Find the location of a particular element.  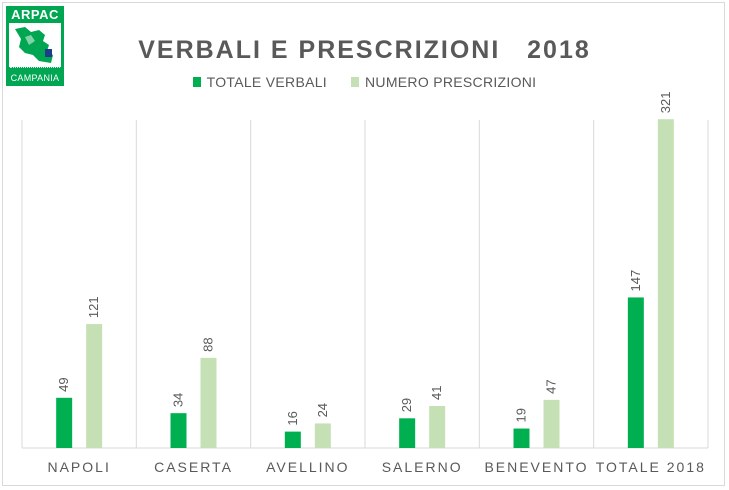

bar-verbali-avellino is located at coordinates (292, 439).